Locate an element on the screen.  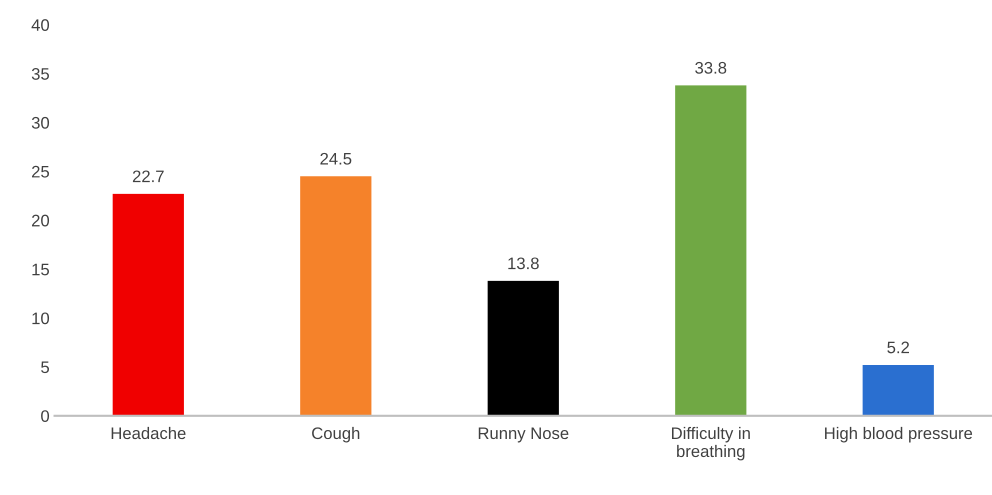
x-tick-label: Difficulty in breathing is located at coordinates (711, 443).